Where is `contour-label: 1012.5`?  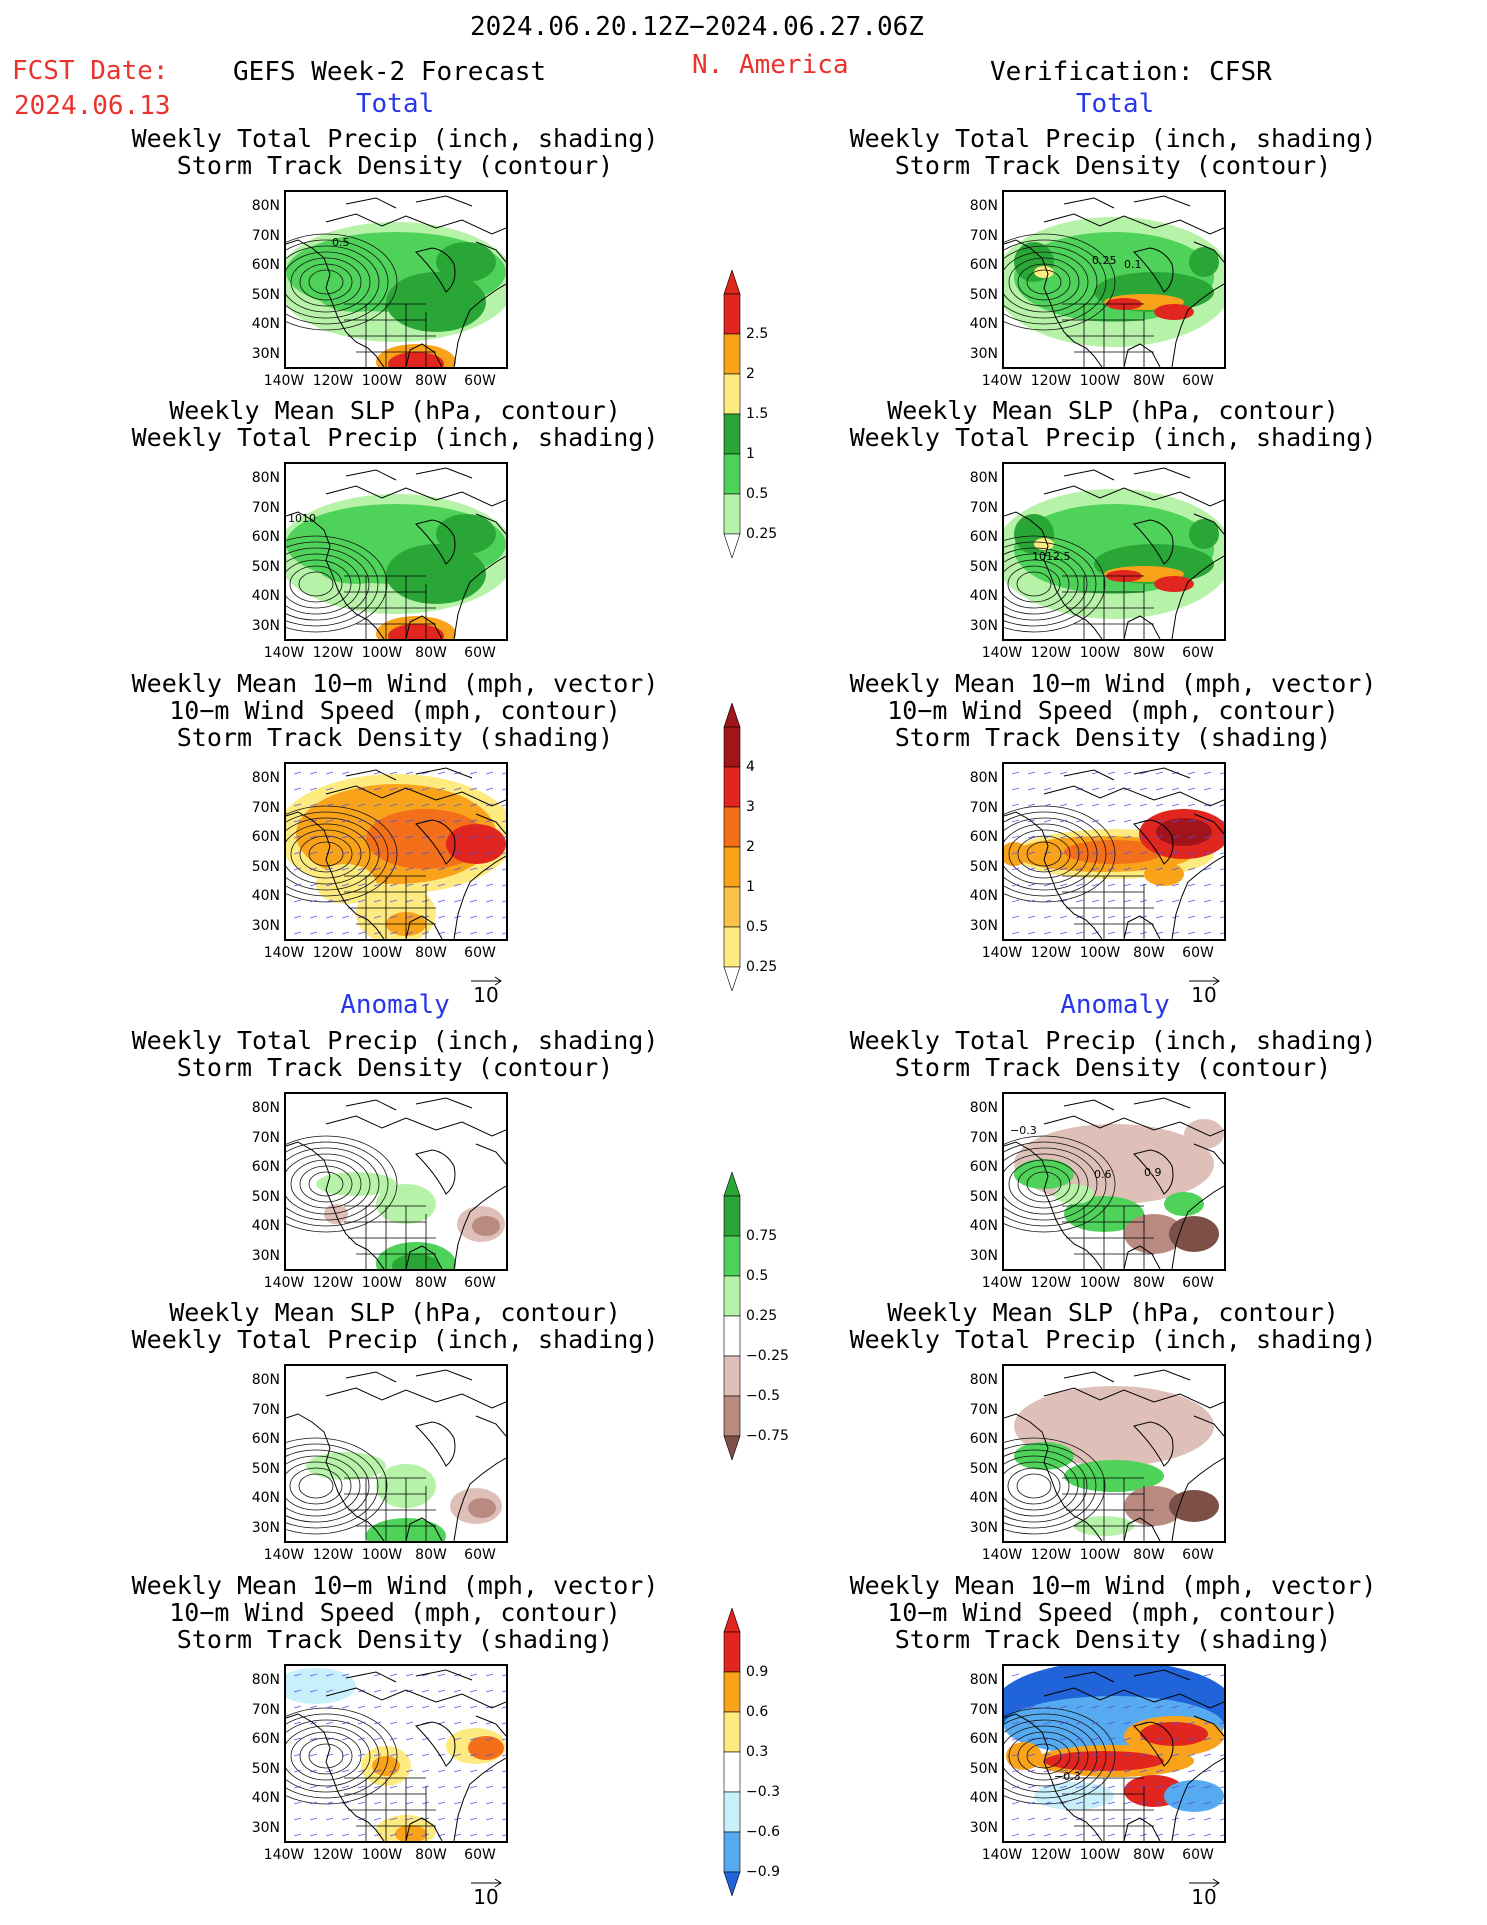 contour-label: 1012.5 is located at coordinates (1051, 556).